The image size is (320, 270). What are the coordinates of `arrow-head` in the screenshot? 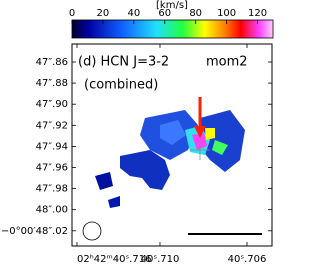 It's located at (200, 132).